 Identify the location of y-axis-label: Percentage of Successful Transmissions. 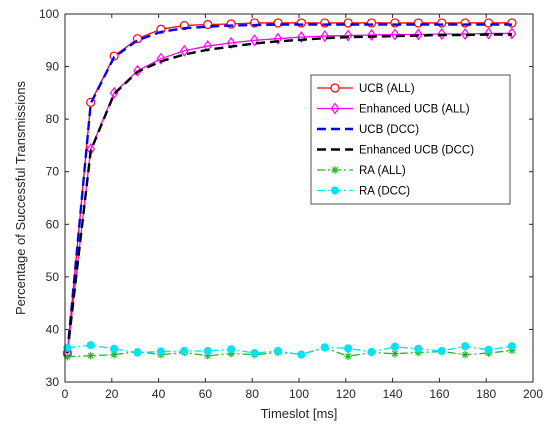
(20, 197).